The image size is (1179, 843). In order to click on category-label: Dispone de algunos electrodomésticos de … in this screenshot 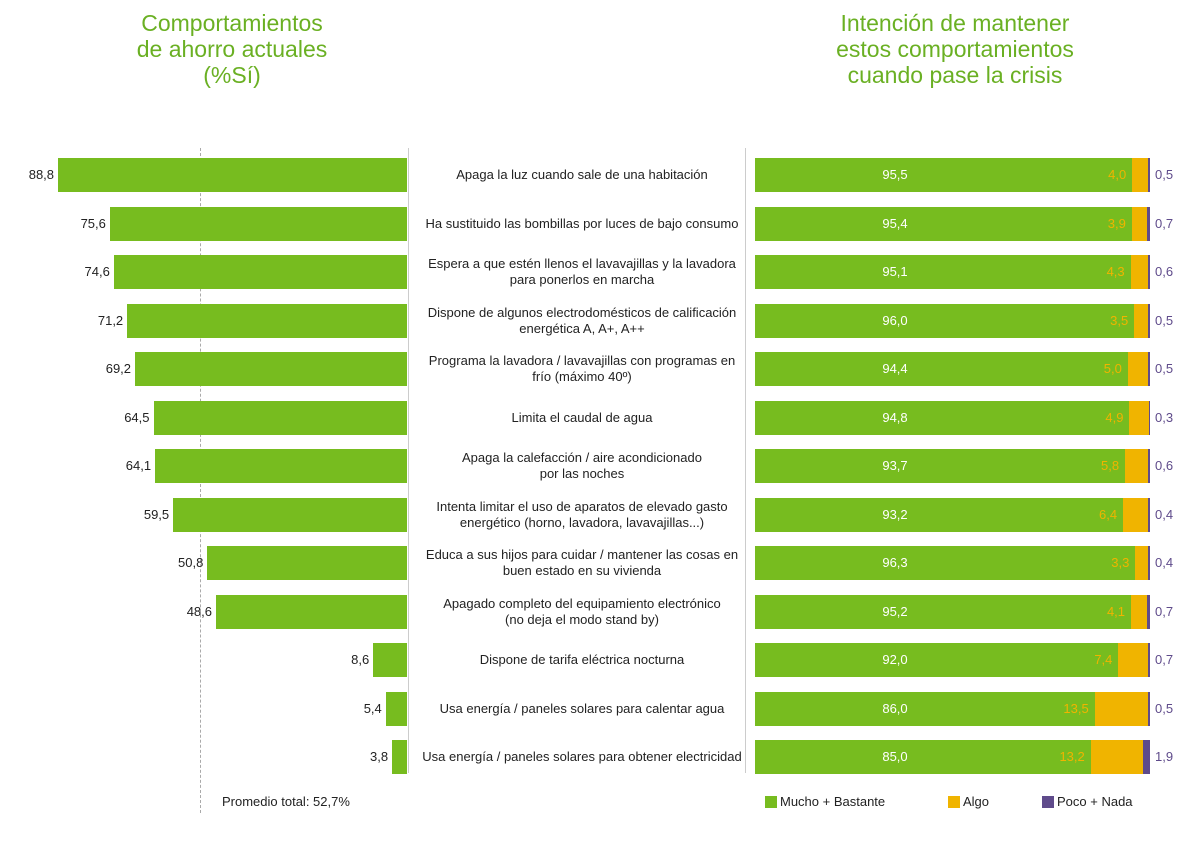, I will do `click(582, 320)`.